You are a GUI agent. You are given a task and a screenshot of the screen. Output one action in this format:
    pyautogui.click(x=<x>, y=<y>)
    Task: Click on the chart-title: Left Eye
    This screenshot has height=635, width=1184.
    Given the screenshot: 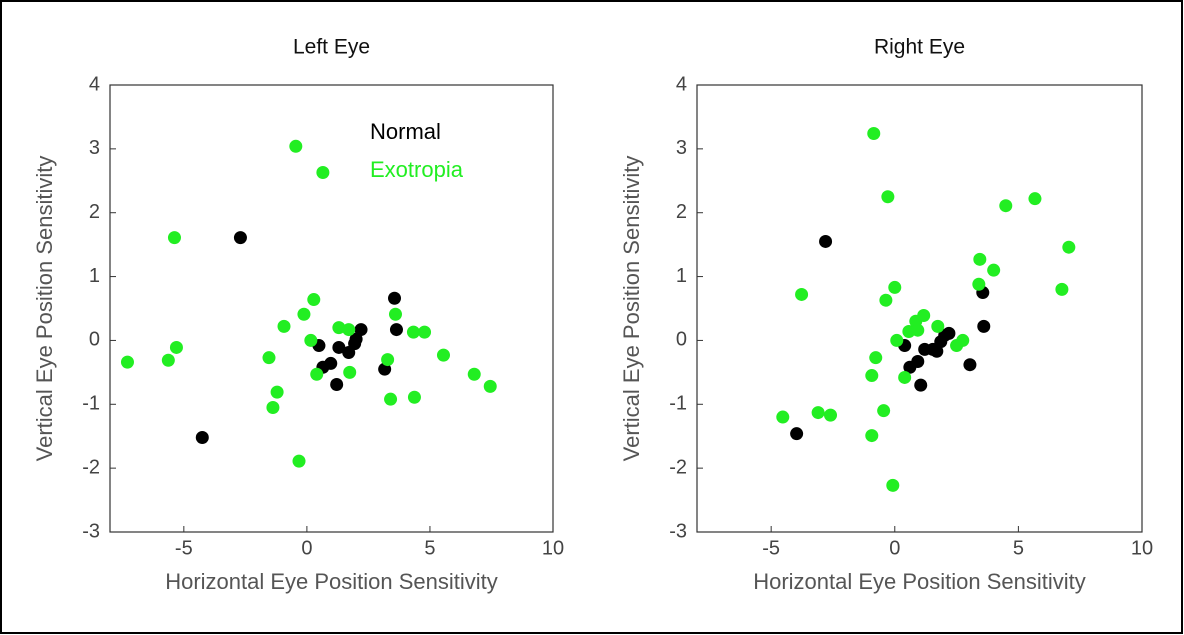 What is the action you would take?
    pyautogui.click(x=331, y=47)
    